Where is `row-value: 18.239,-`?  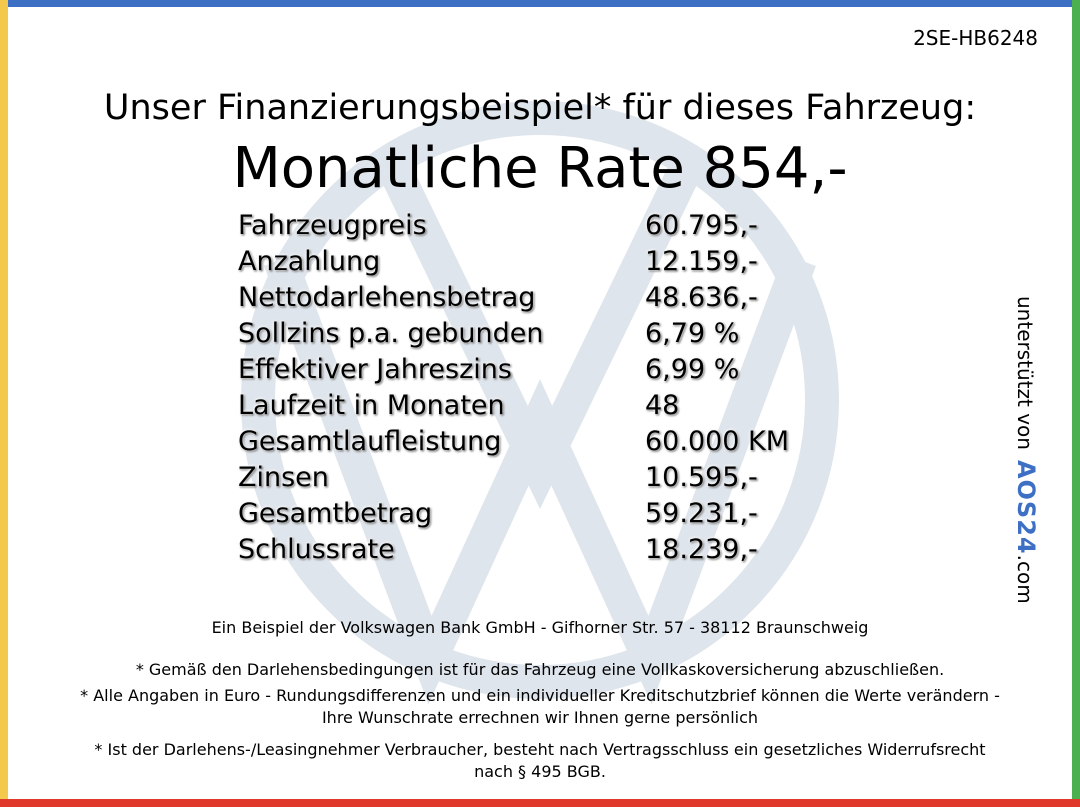 row-value: 18.239,- is located at coordinates (701, 549).